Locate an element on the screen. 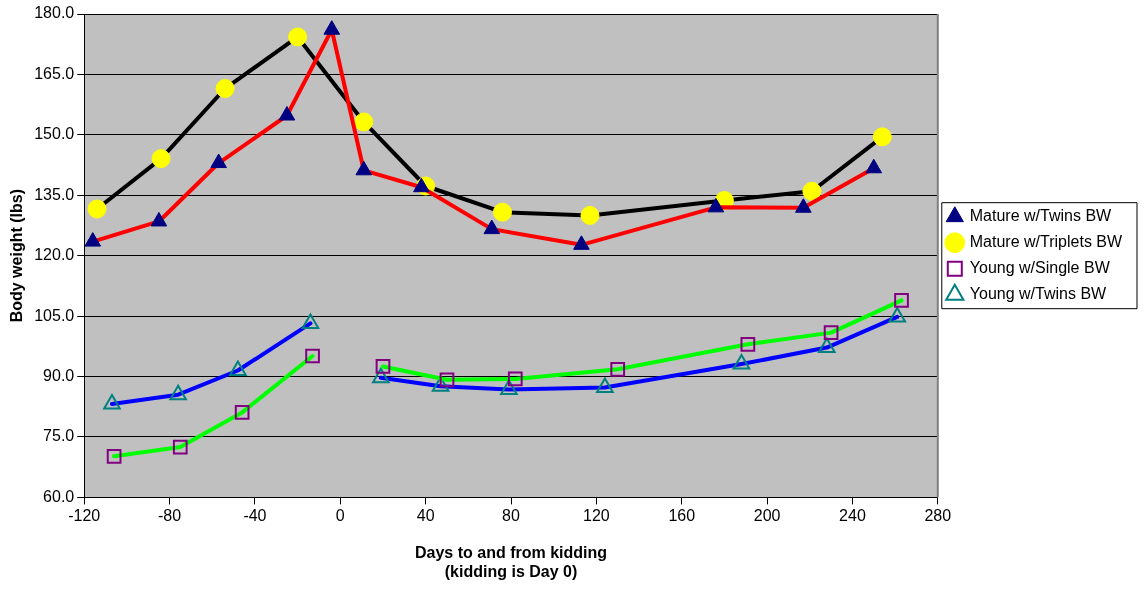 Image resolution: width=1145 pixels, height=590 pixels. x-tick-label: 200 is located at coordinates (767, 516).